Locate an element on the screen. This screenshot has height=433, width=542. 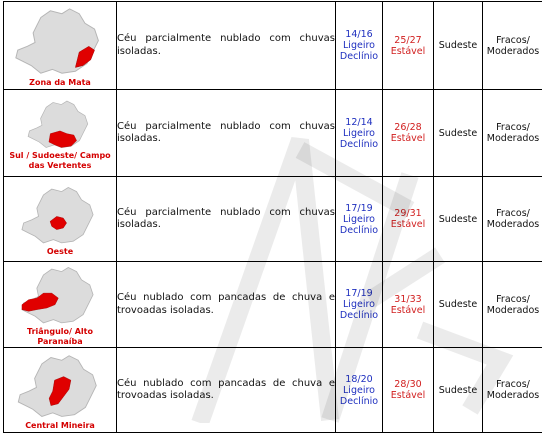
humidity-value: 29/31 is located at coordinates (408, 213).